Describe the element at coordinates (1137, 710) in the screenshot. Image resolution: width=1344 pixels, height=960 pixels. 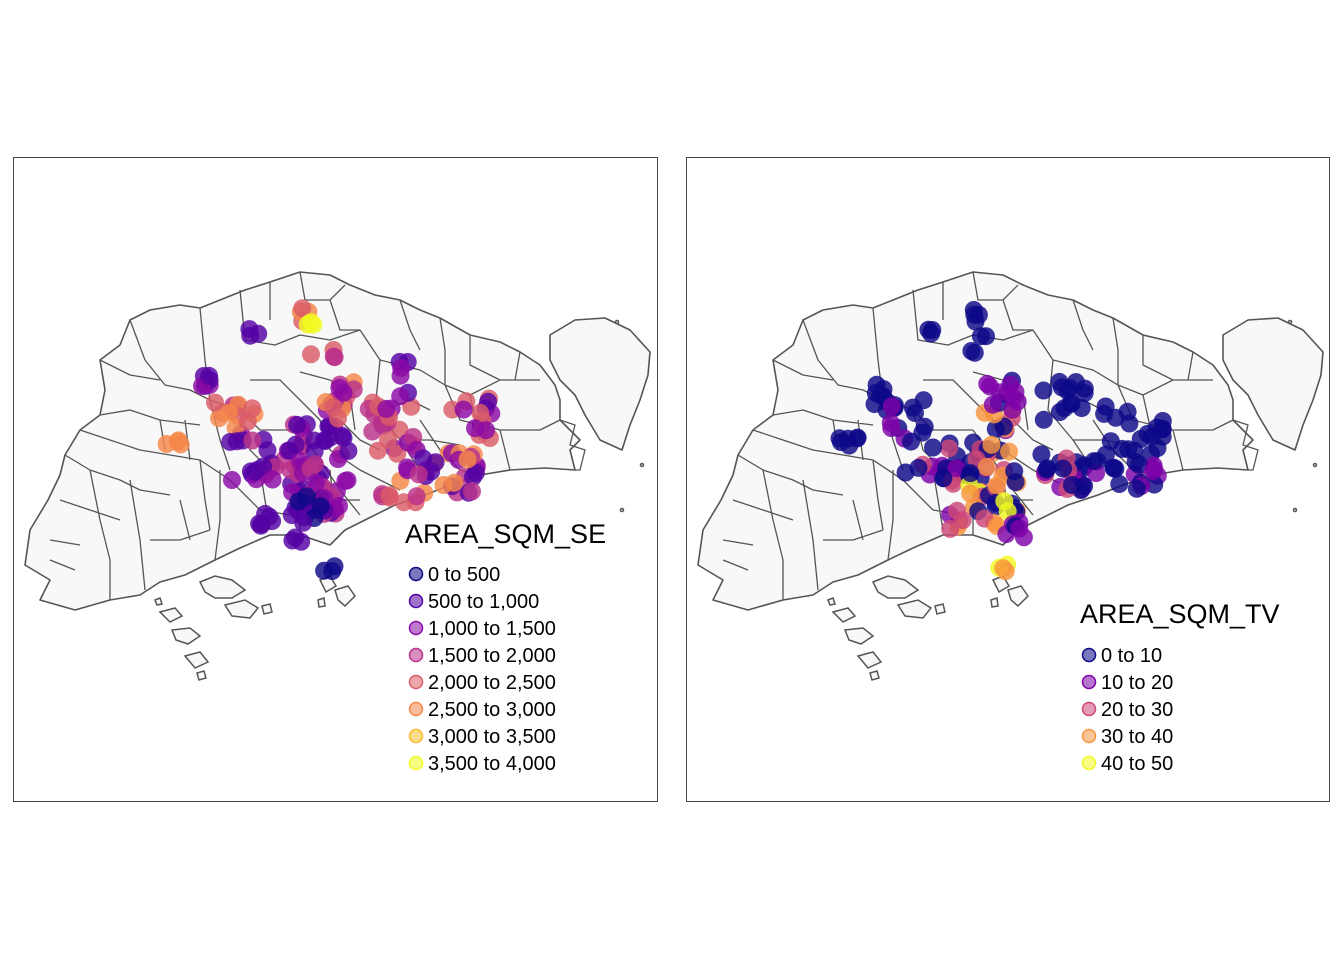
I see `legend-label: 20 to 30` at that location.